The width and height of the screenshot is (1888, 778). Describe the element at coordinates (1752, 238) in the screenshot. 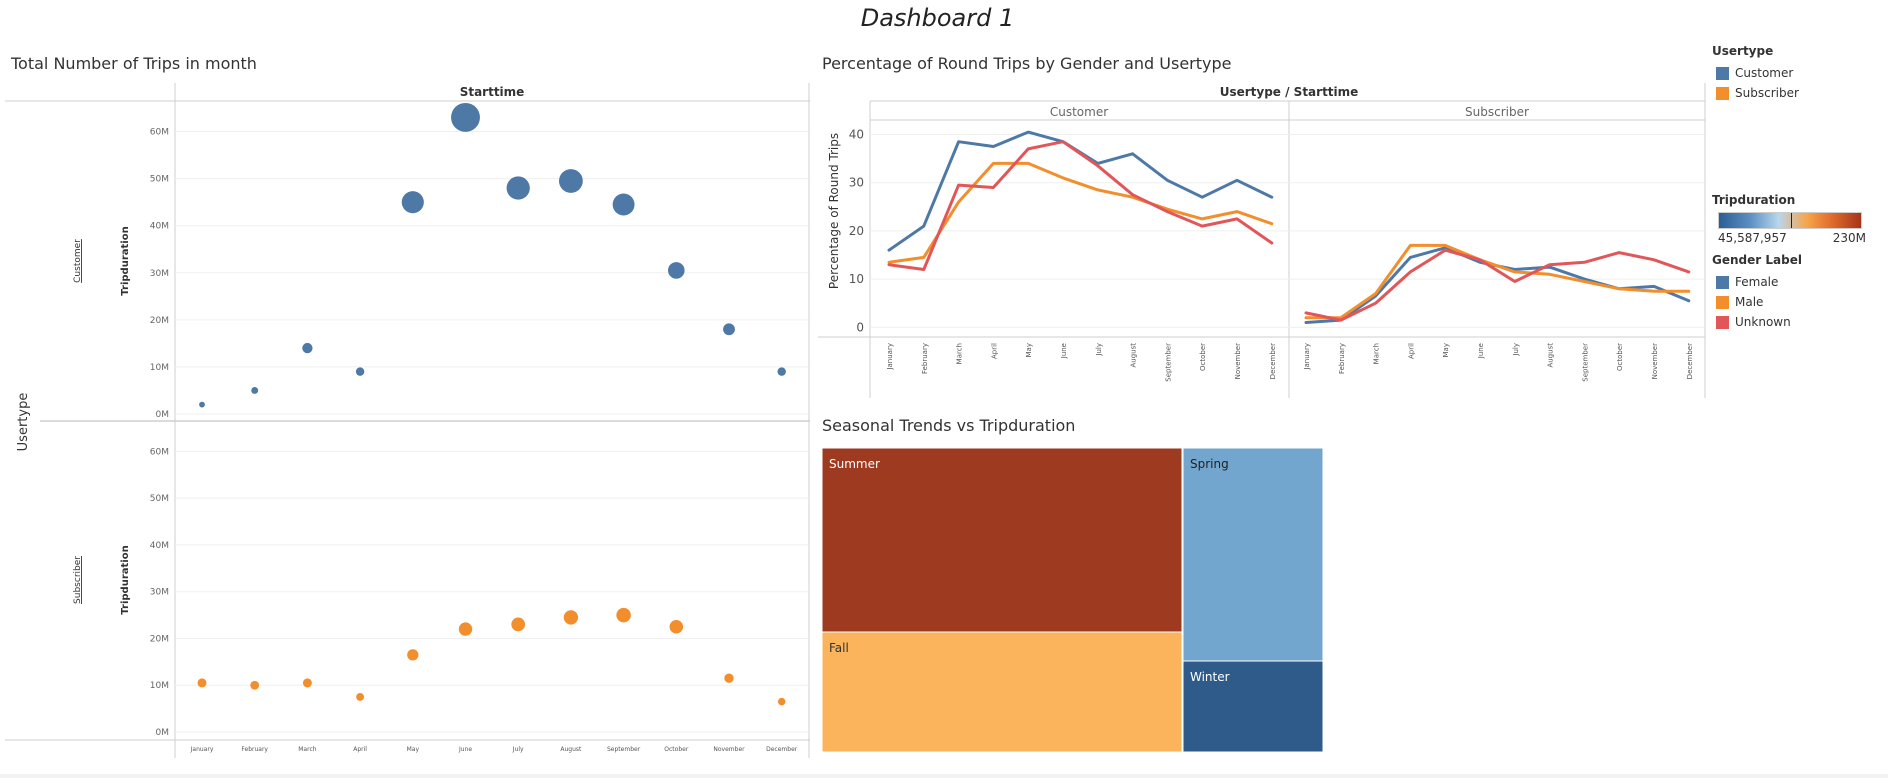

I see `ramp-min-label: 45,587,957` at that location.